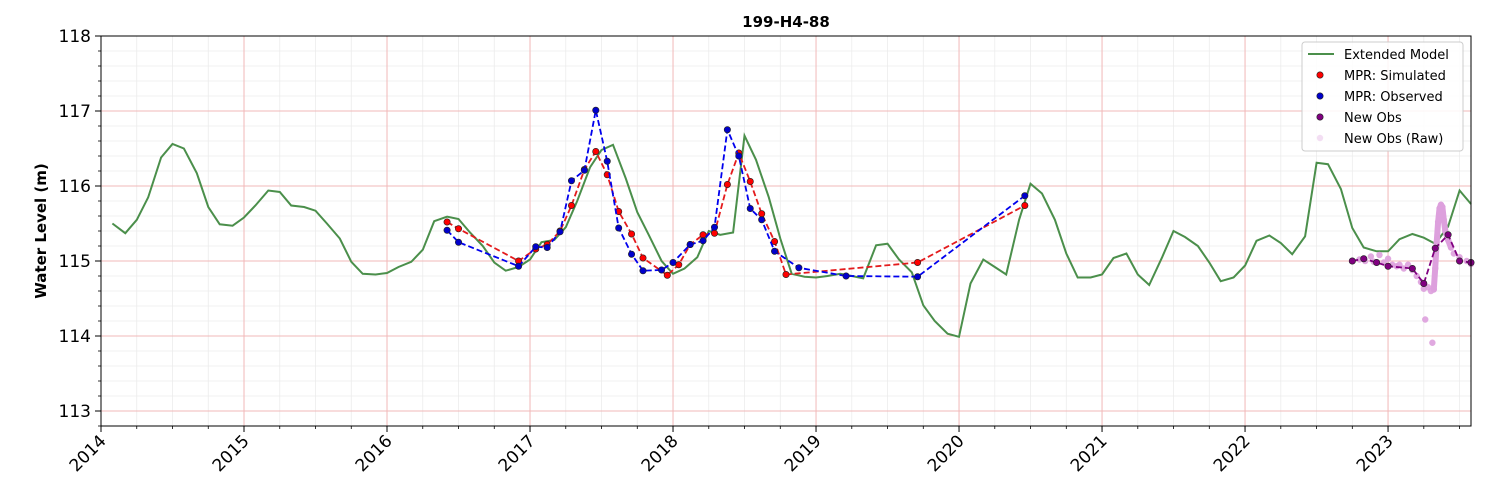 This screenshot has width=1500, height=500. Describe the element at coordinates (1320, 75) in the screenshot. I see `legend-swatch-simulated` at that location.